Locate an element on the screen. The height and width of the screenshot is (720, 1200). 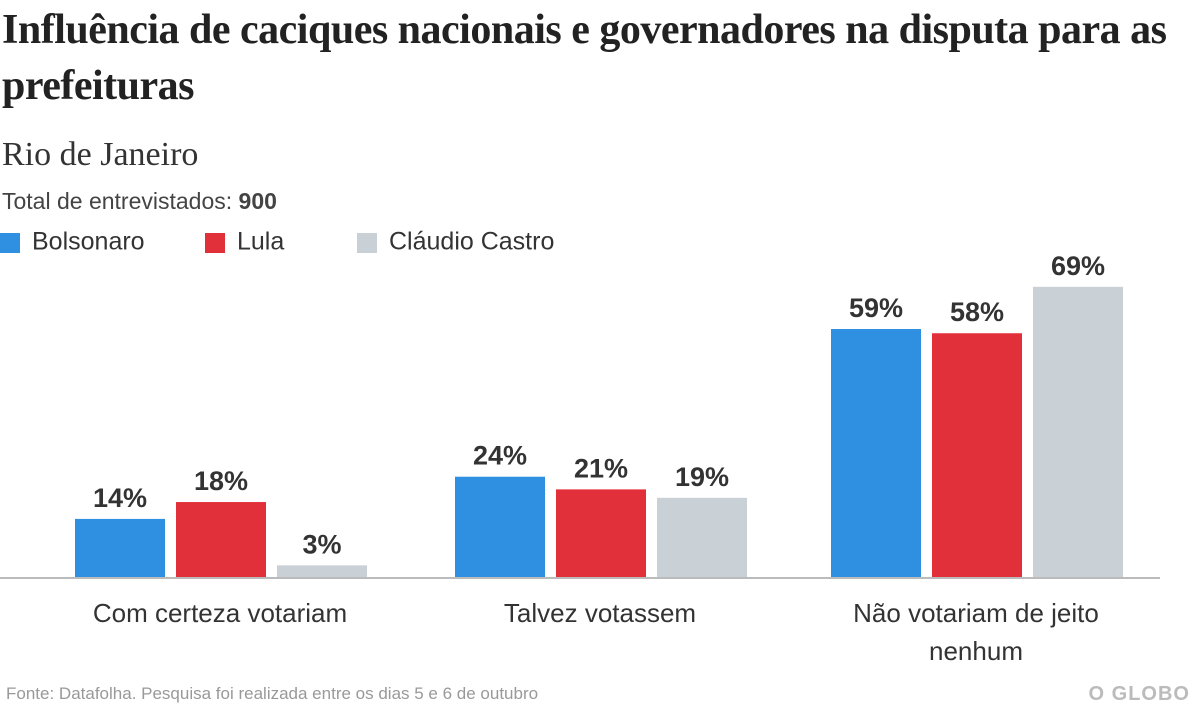
value-label: 24% is located at coordinates (500, 456).